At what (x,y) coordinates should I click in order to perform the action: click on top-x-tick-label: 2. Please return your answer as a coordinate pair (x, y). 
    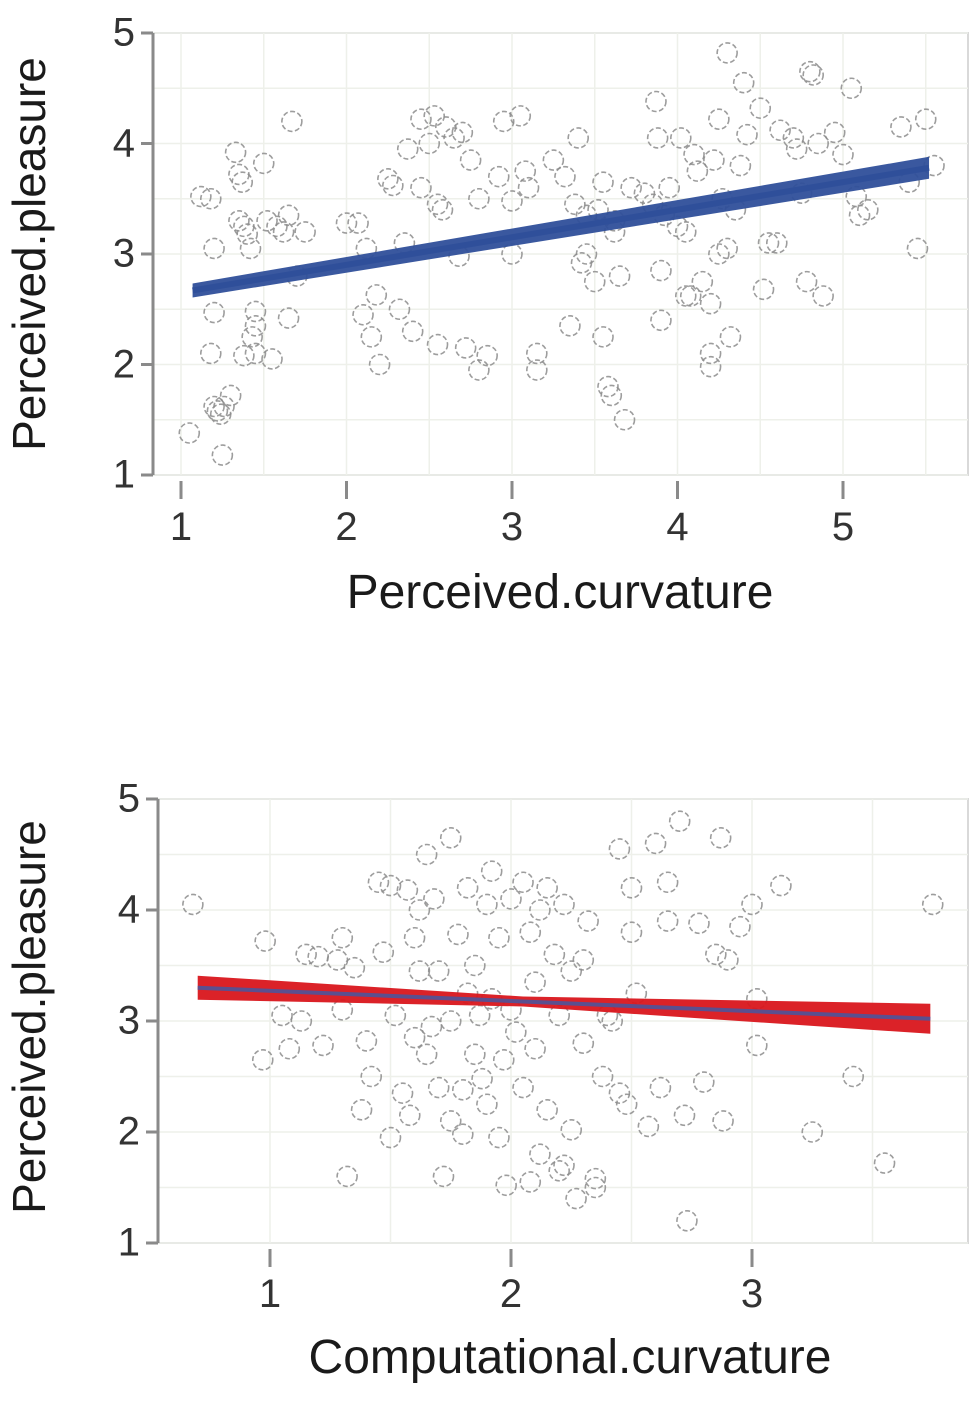
    Looking at the image, I should click on (346, 527).